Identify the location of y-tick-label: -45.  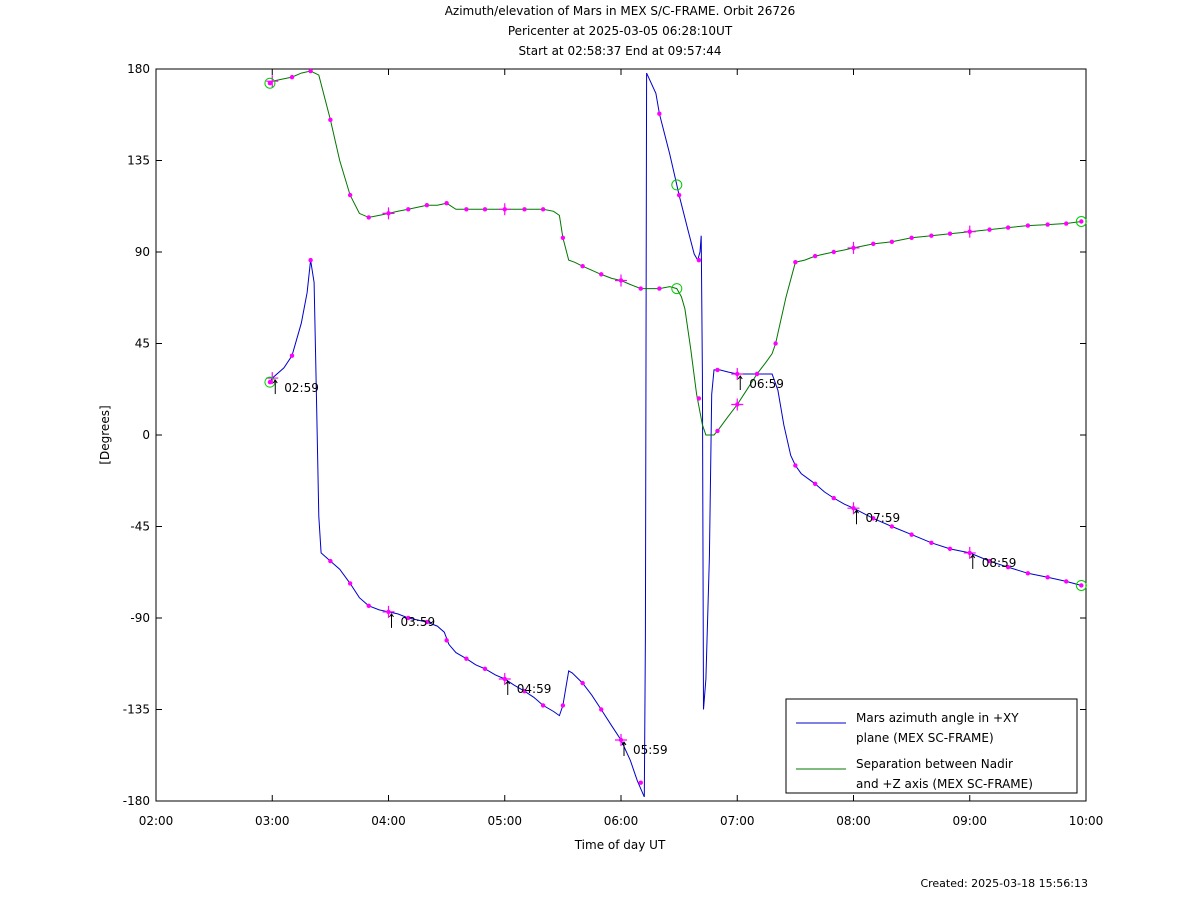
(140, 527).